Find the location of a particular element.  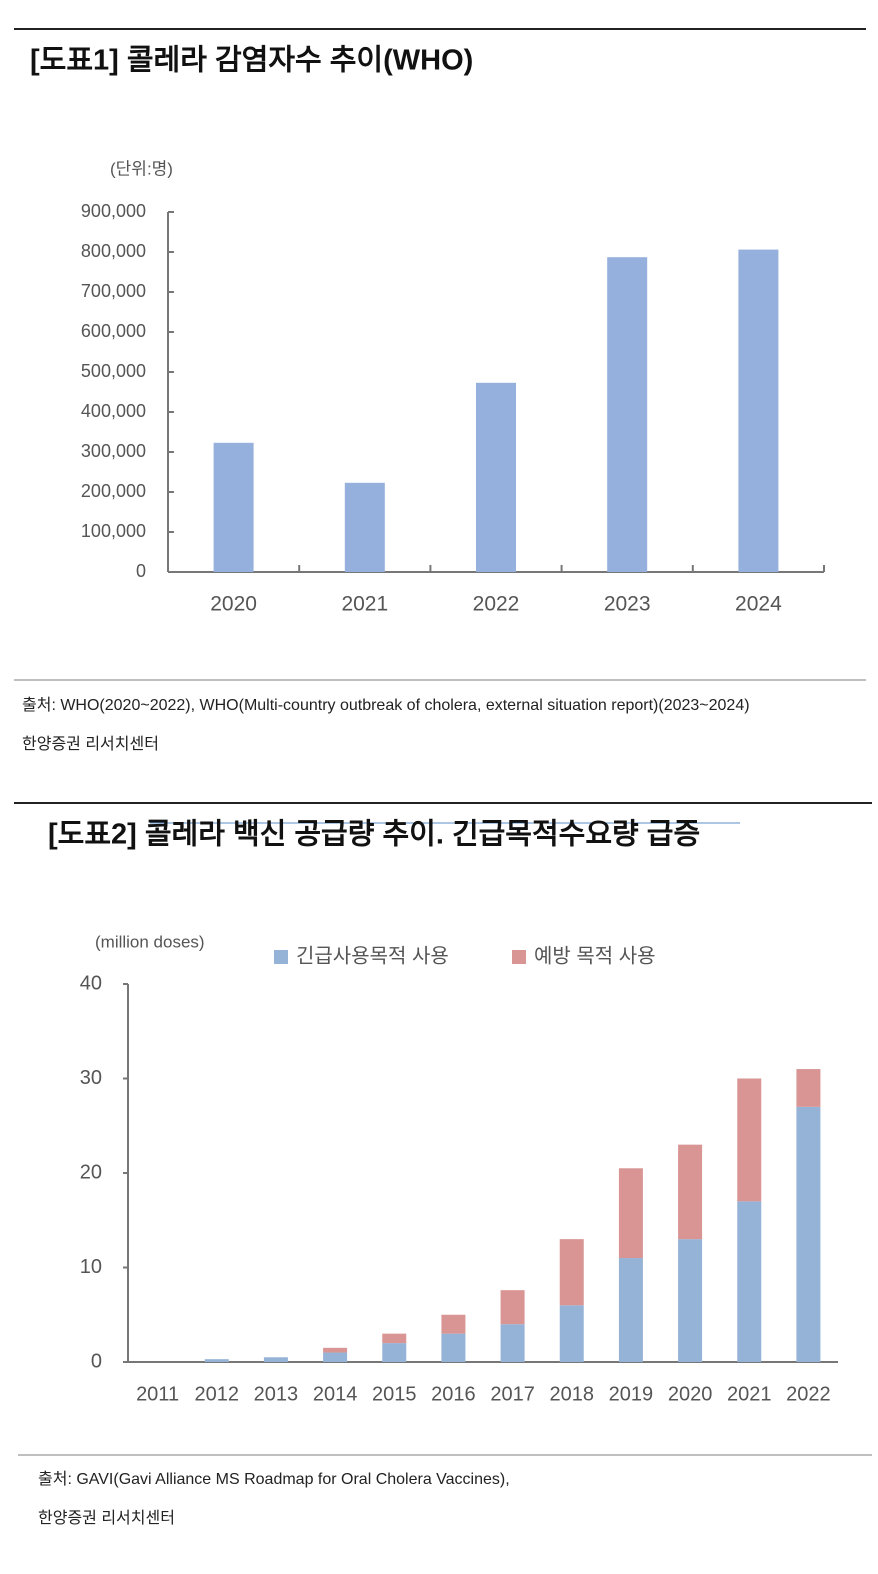

y-tick-label: 200,000 is located at coordinates (113, 491).